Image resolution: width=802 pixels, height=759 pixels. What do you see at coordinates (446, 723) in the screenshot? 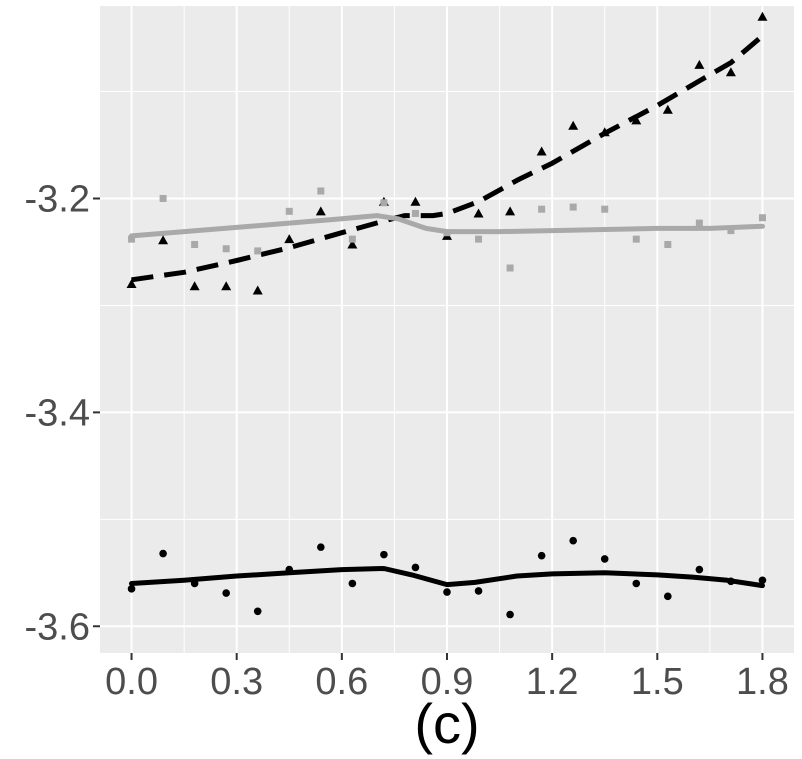
I see `chart-caption: (c)` at bounding box center [446, 723].